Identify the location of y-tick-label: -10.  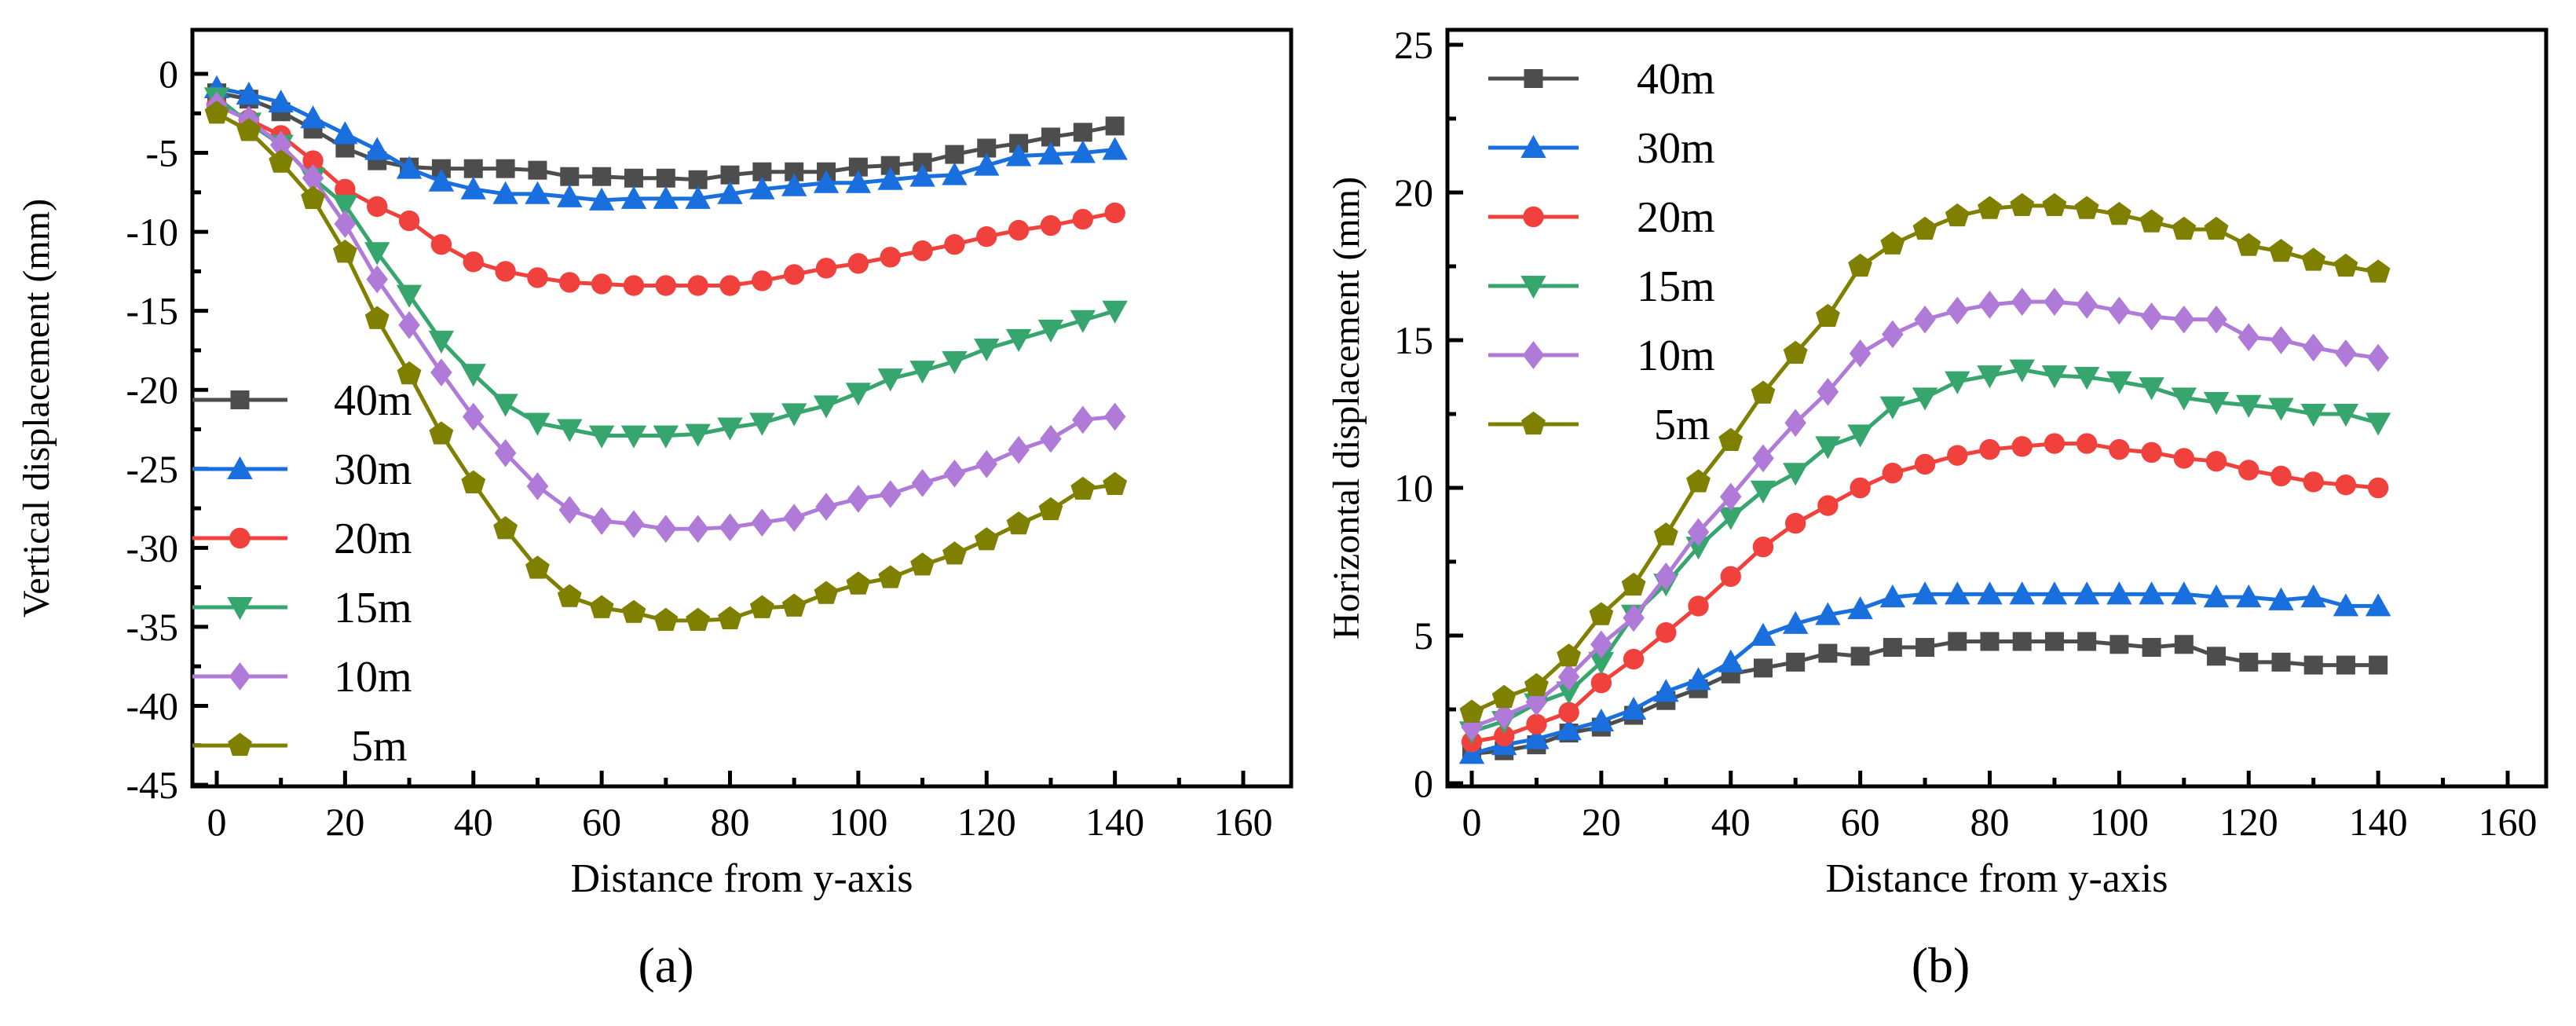
(152, 232).